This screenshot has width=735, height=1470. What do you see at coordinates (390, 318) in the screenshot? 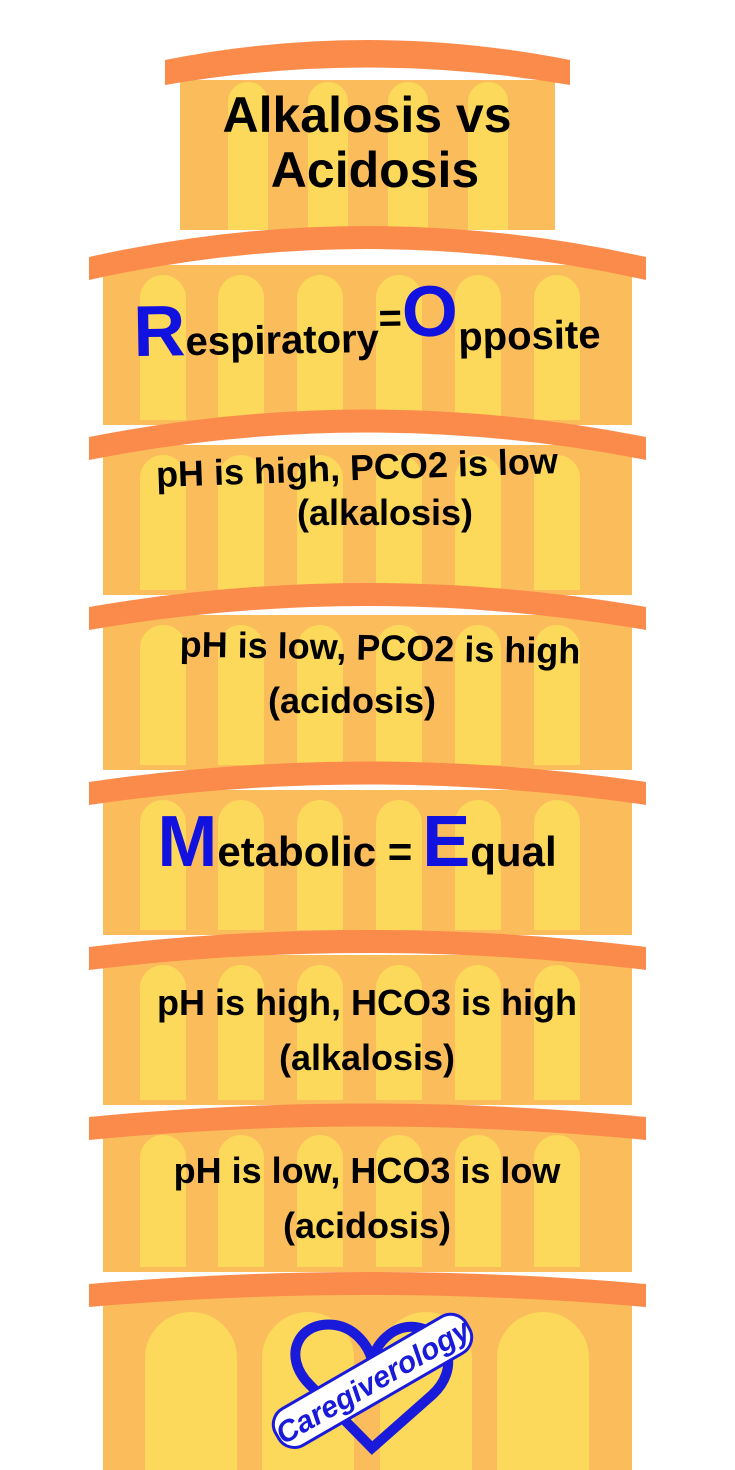
I see `equals: =` at bounding box center [390, 318].